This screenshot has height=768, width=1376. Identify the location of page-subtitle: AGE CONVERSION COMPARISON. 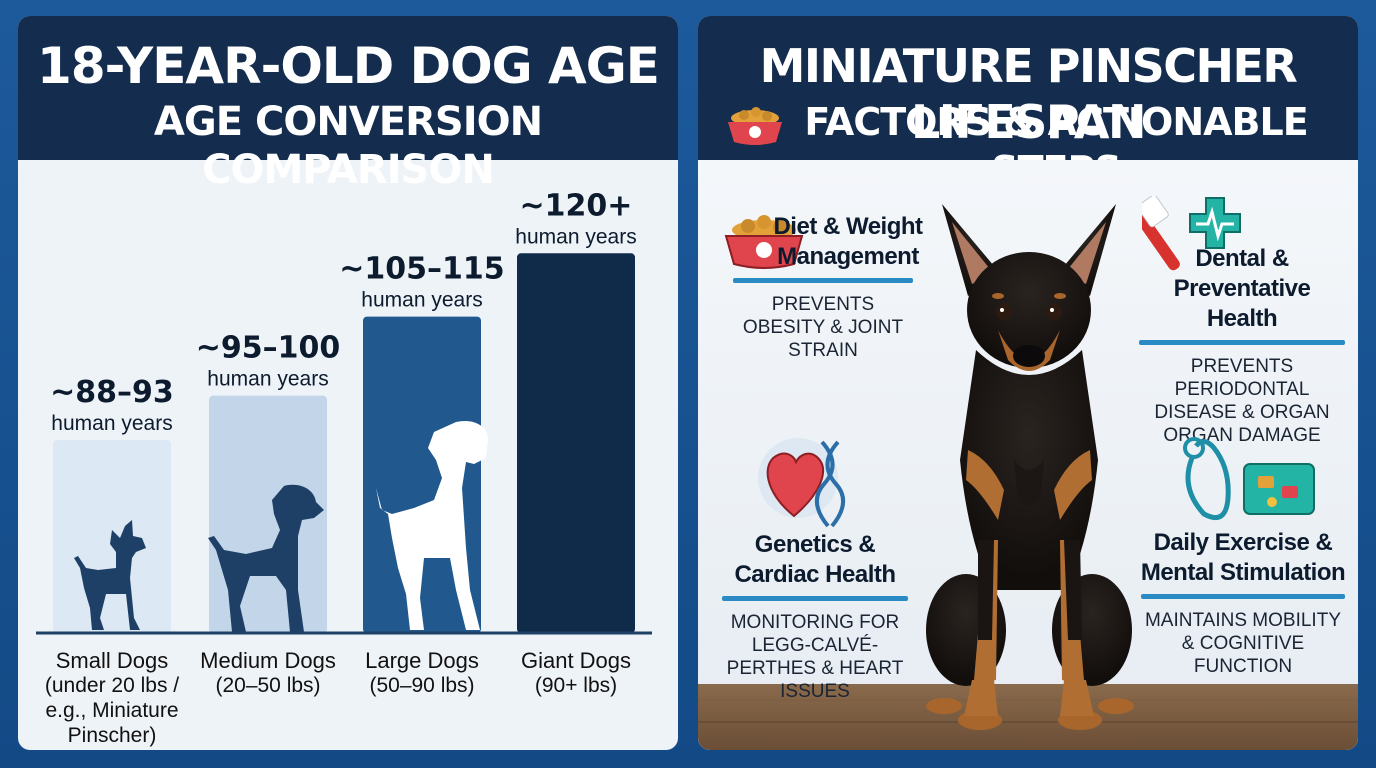
(348, 146).